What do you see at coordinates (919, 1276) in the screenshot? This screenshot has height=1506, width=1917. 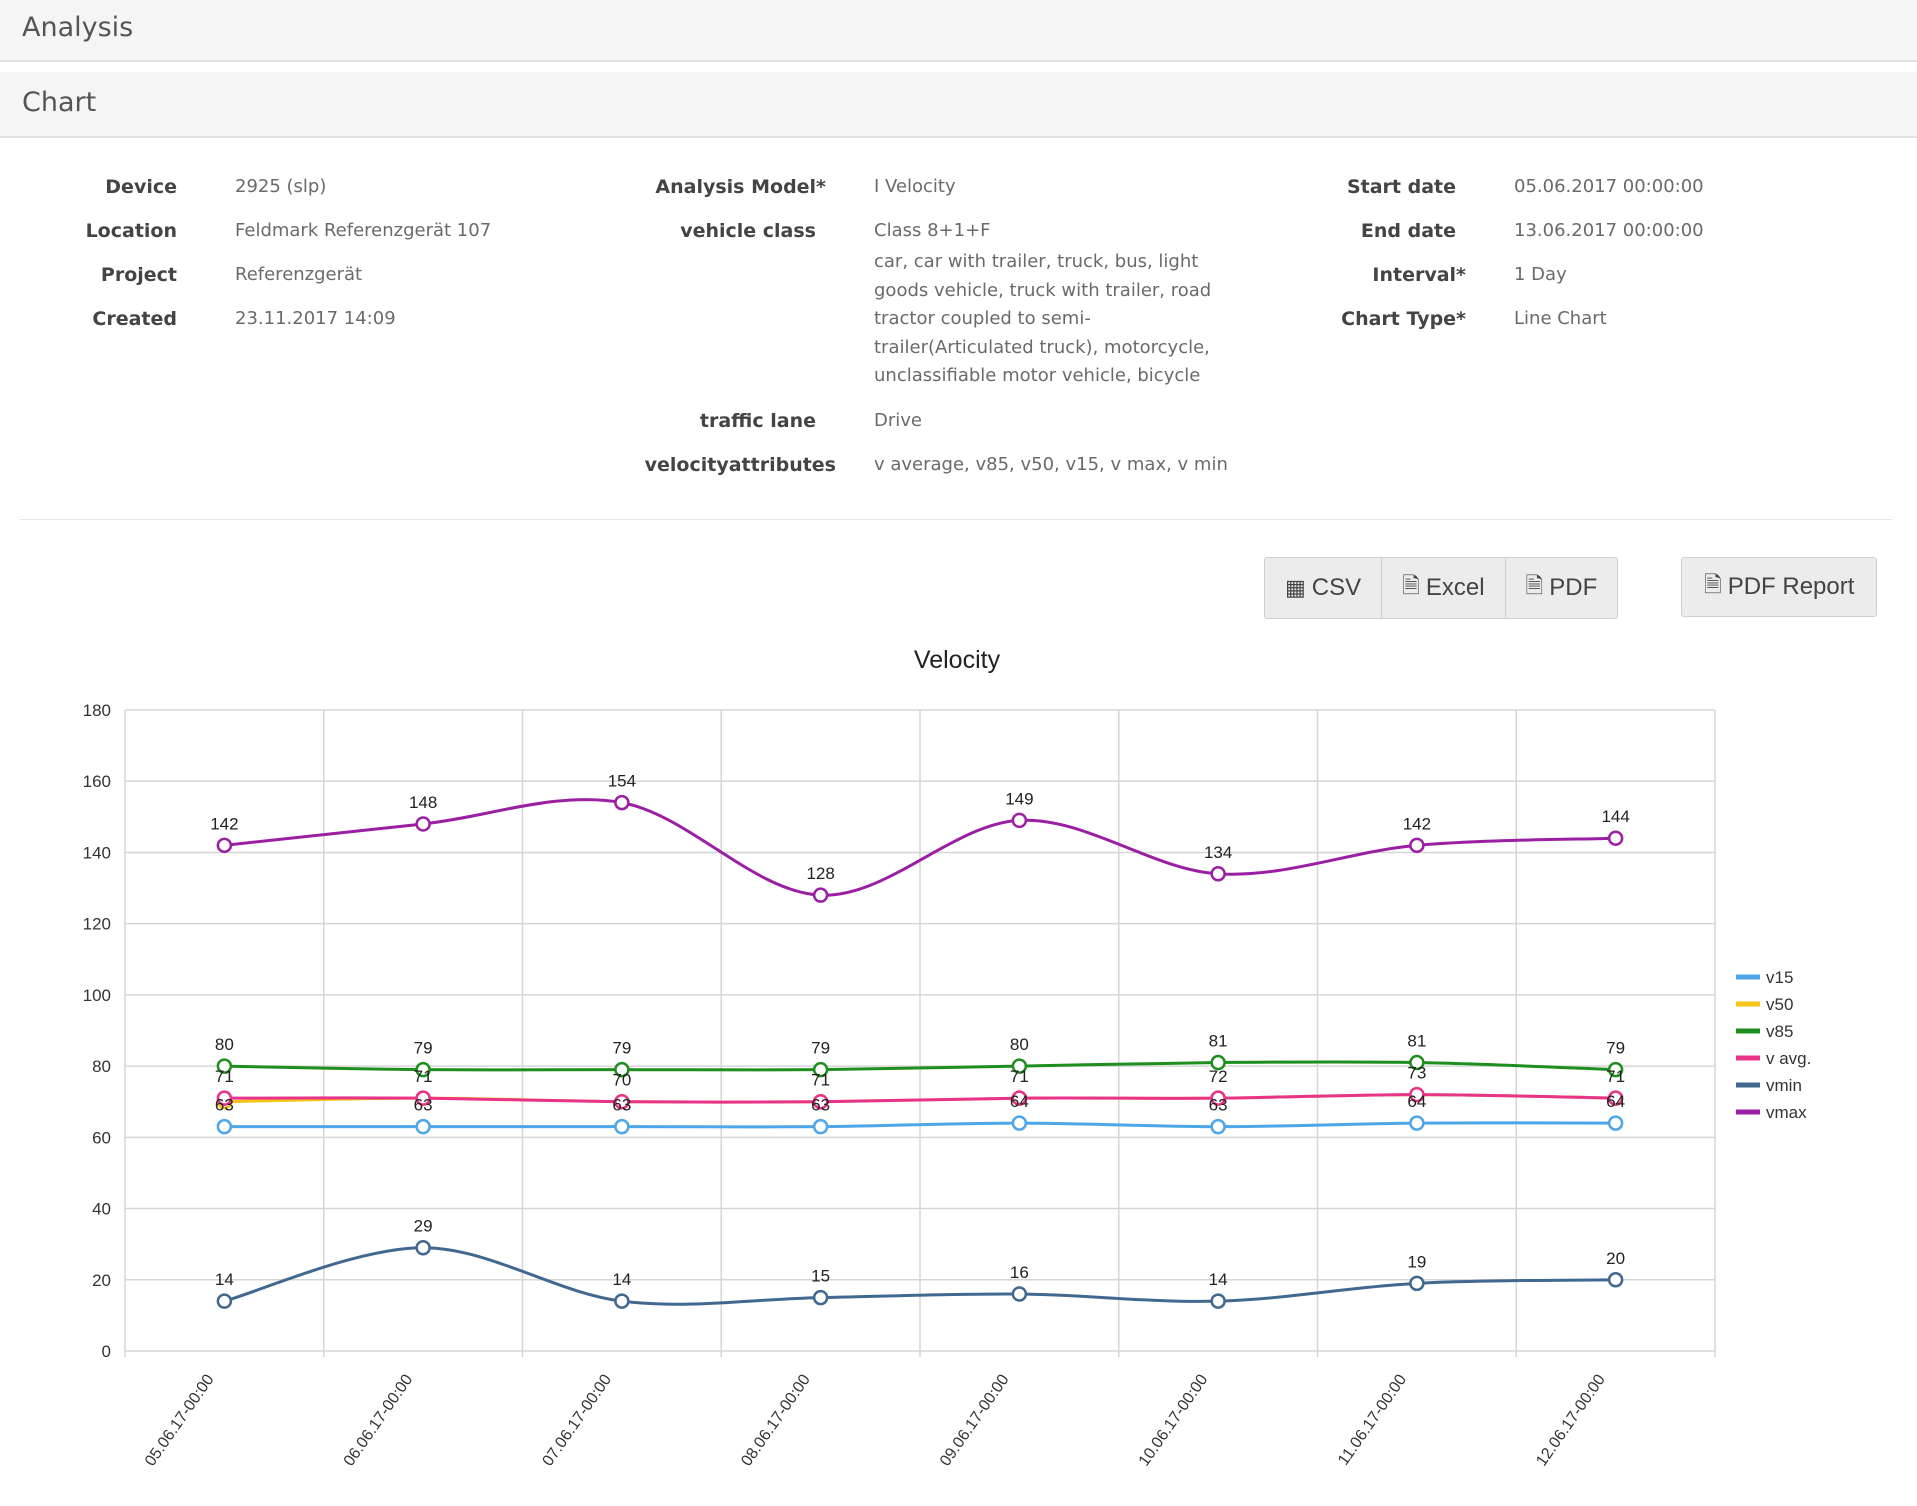 I see `series-line-vmin` at bounding box center [919, 1276].